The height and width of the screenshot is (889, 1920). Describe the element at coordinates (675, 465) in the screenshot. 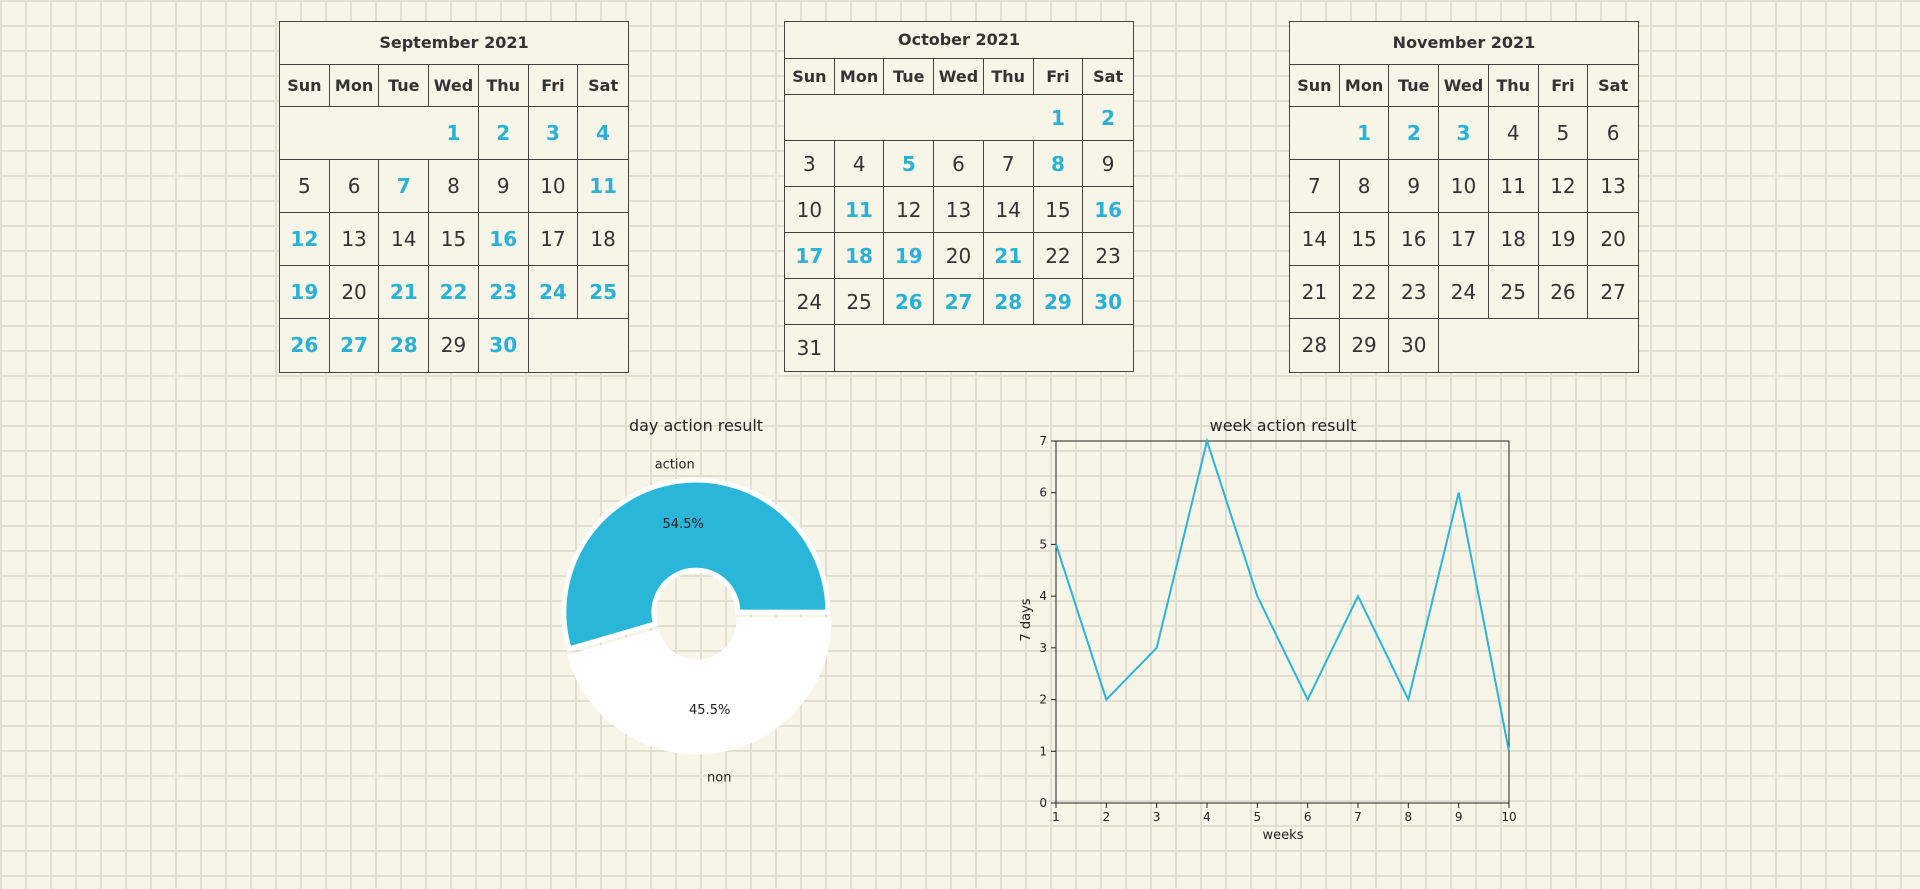

I see `pie-category-label: action` at that location.